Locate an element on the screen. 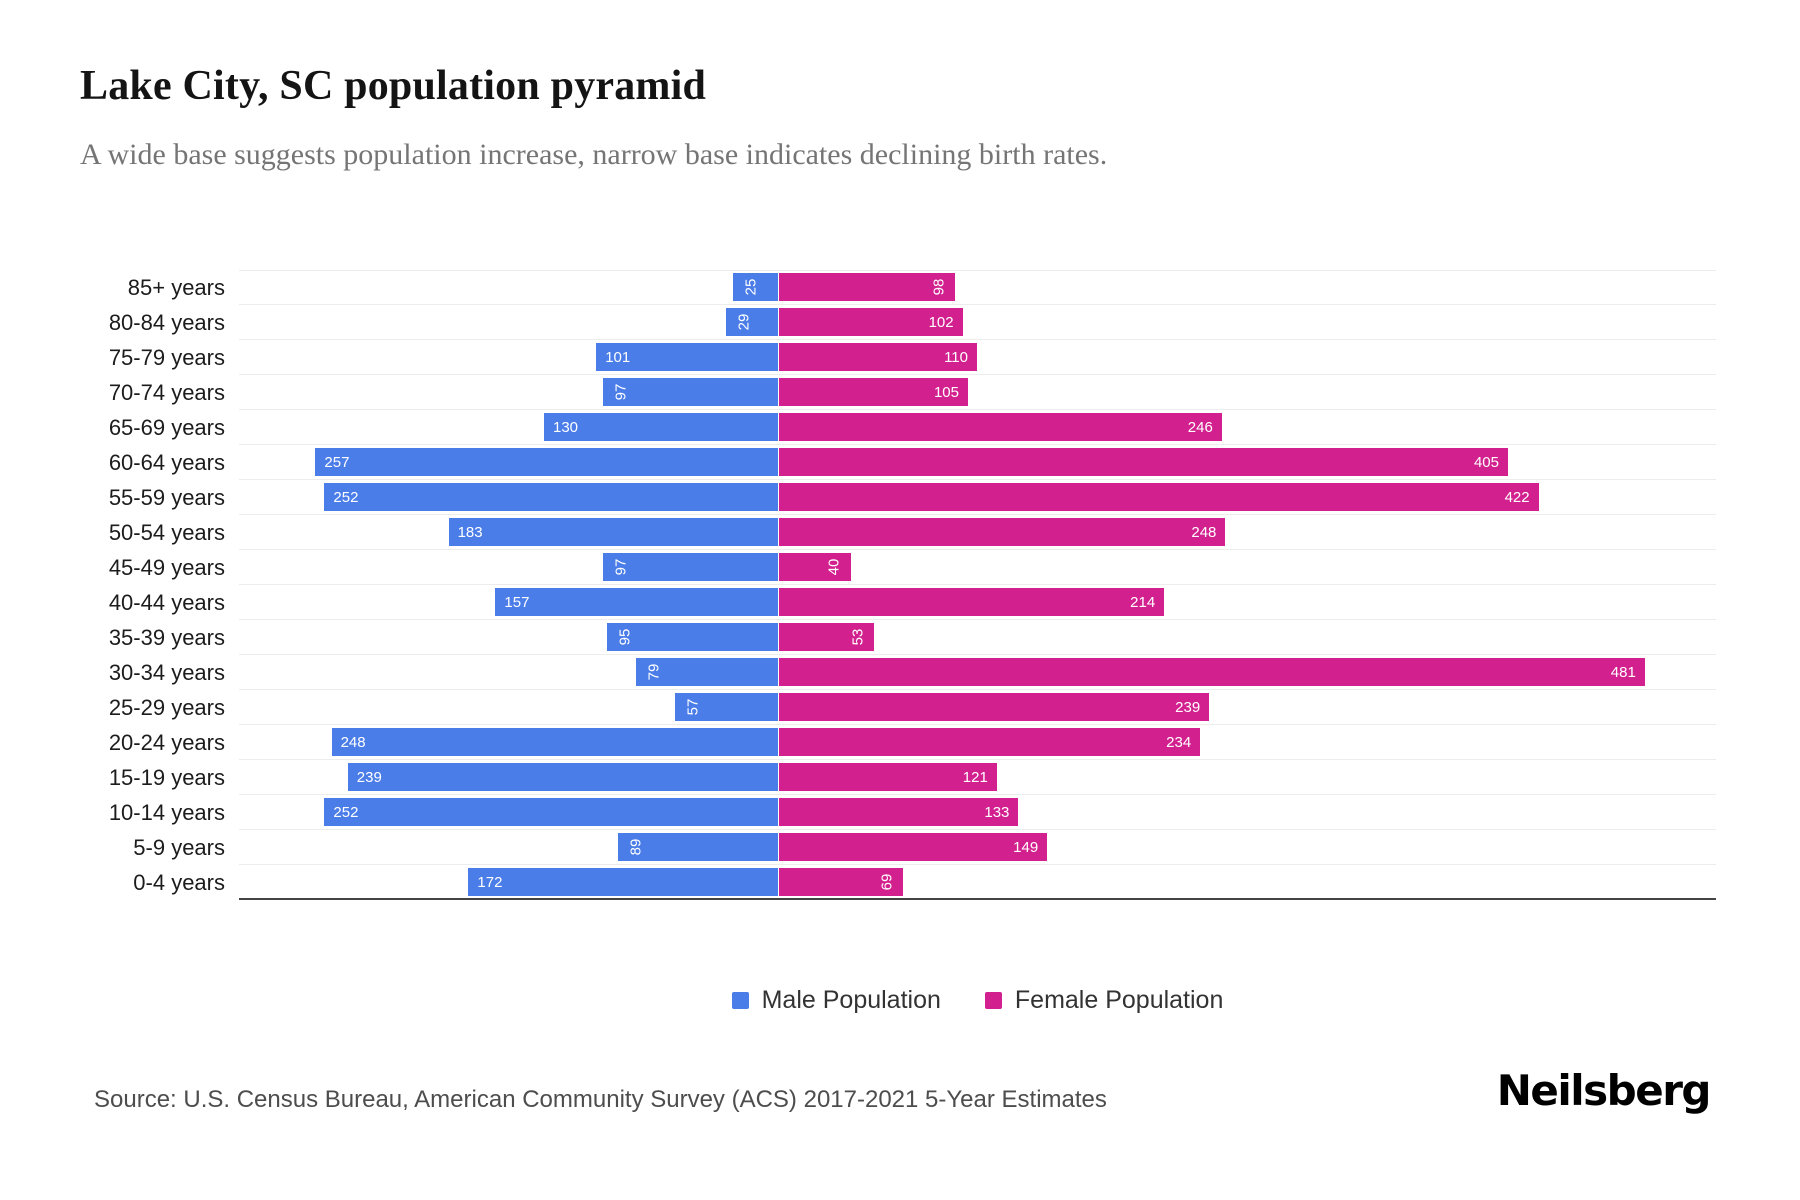 The image size is (1800, 1200). legend-item-female: Female Population is located at coordinates (1104, 1000).